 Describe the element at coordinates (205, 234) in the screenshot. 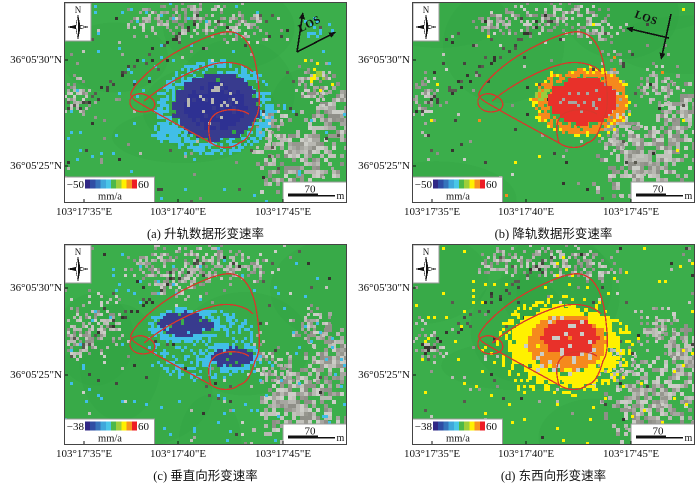

I see `panel-caption: (a) 升轨数据形变速率` at that location.